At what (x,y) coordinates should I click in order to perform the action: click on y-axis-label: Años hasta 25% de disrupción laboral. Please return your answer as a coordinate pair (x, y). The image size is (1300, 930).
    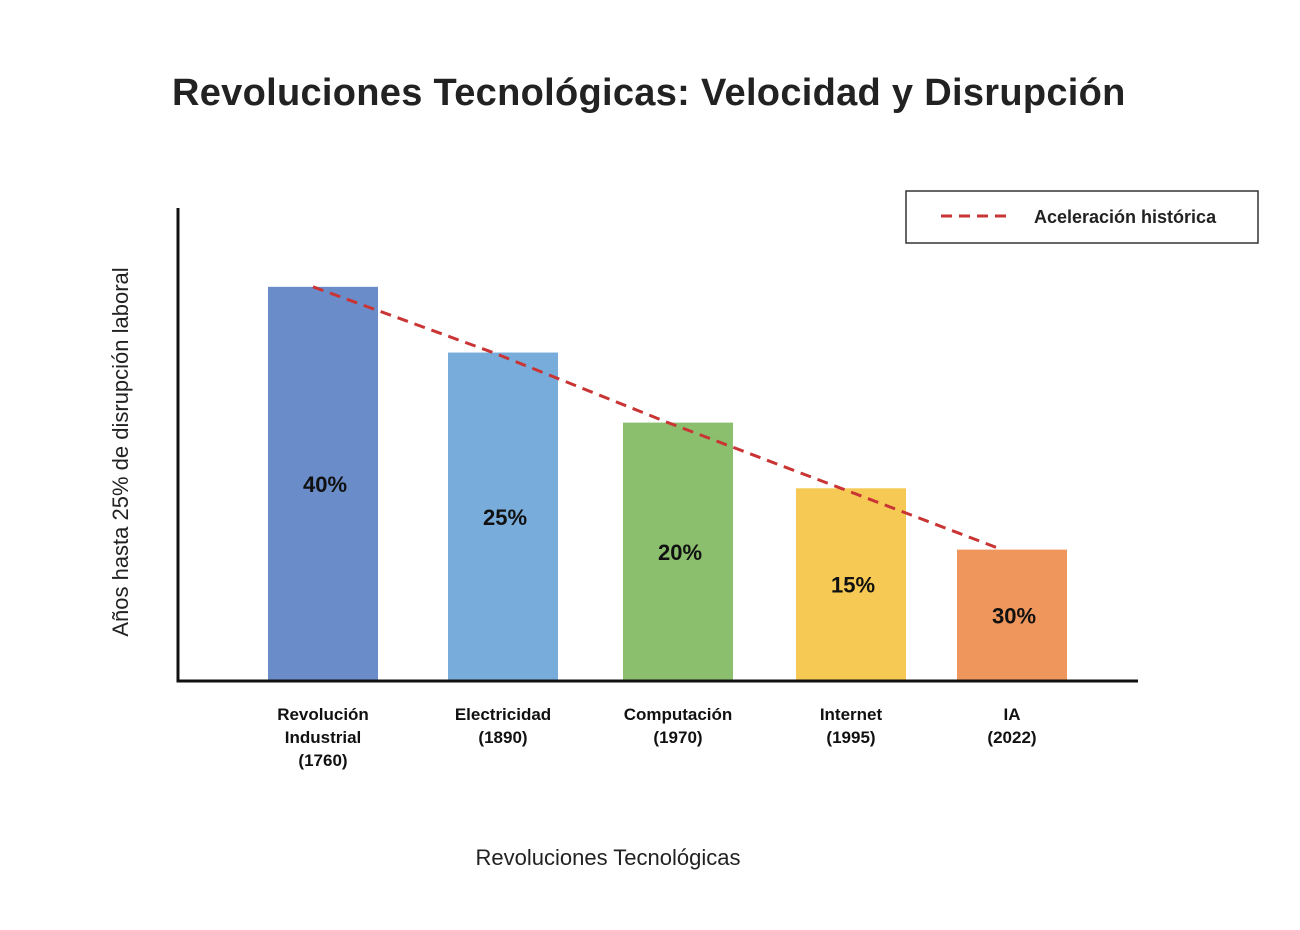
    Looking at the image, I should click on (120, 451).